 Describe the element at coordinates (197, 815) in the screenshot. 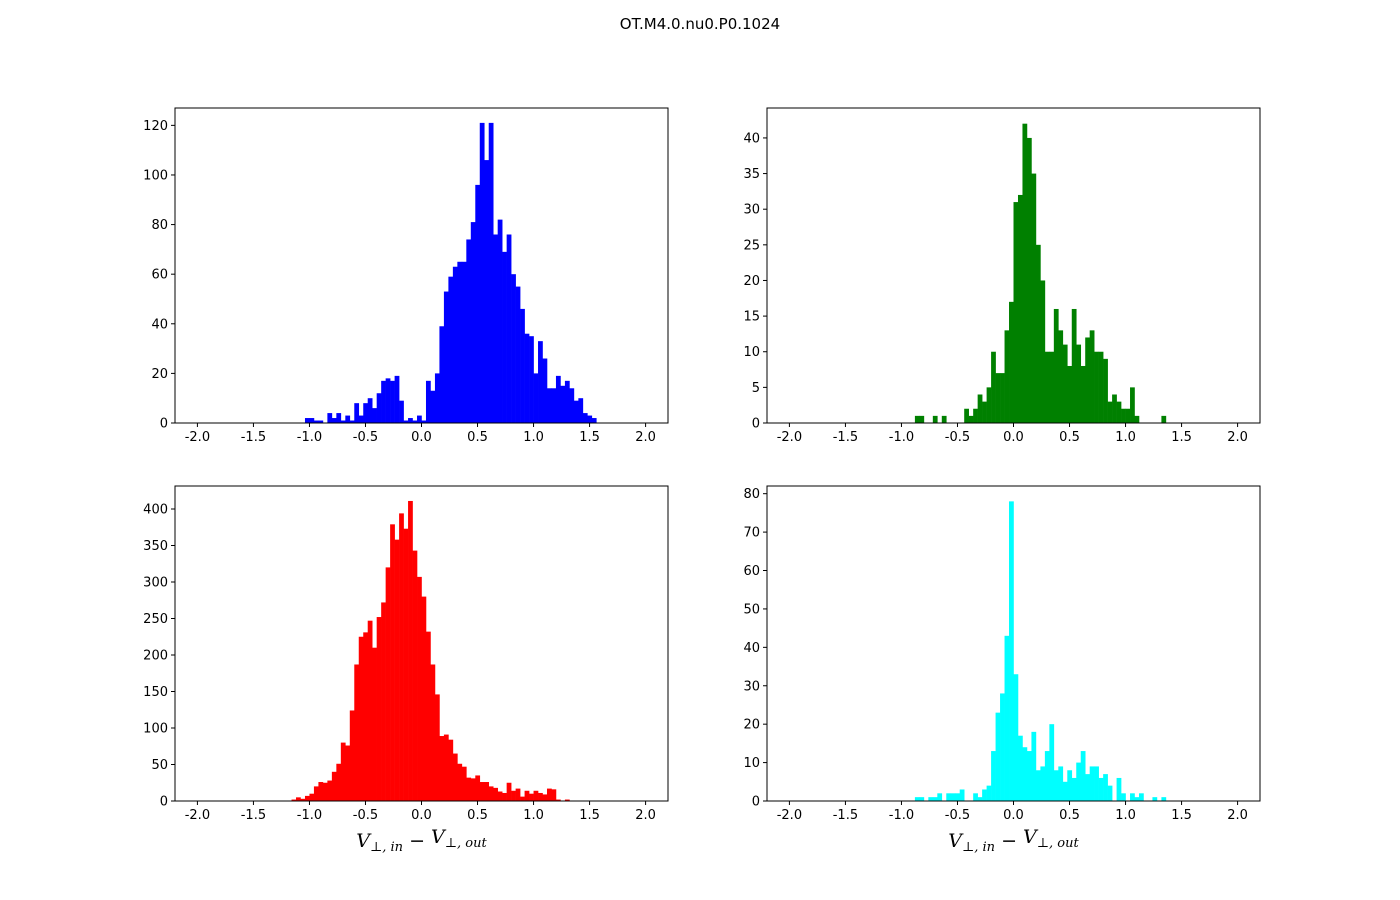

I see `x-tick-label: -2.0` at that location.